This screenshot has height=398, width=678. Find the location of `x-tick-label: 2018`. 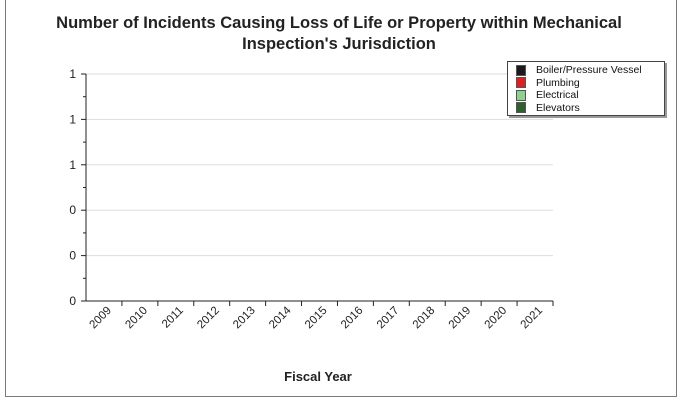

x-tick-label: 2018 is located at coordinates (424, 318).